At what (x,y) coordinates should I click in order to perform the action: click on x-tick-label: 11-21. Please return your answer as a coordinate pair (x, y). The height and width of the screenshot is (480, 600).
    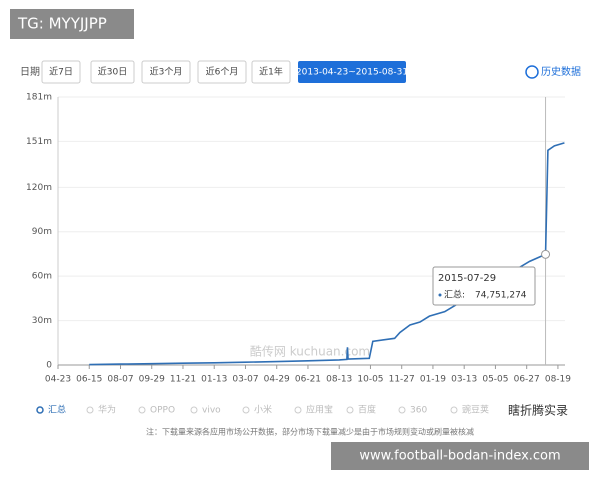
    Looking at the image, I should click on (183, 380).